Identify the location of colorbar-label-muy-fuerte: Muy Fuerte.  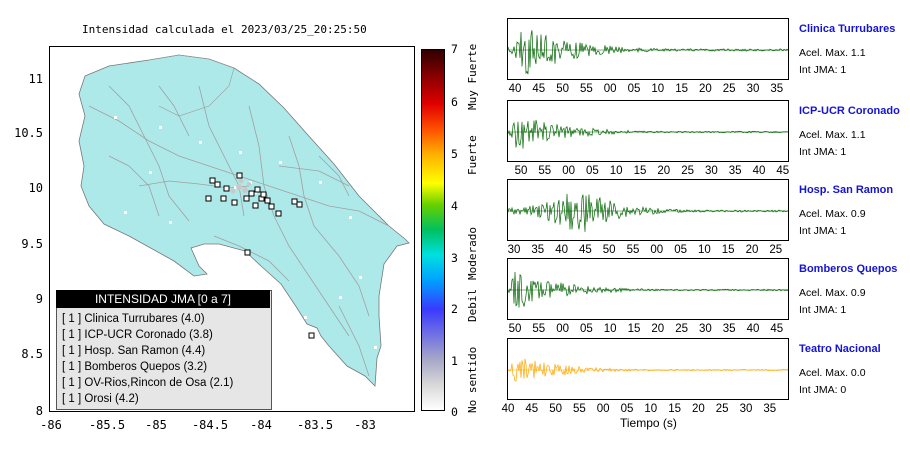
(472, 76).